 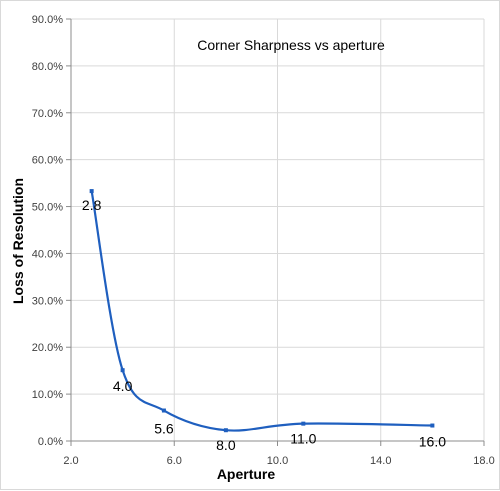 What do you see at coordinates (291, 45) in the screenshot?
I see `chart-title: Corner Sharpness vs aperture` at bounding box center [291, 45].